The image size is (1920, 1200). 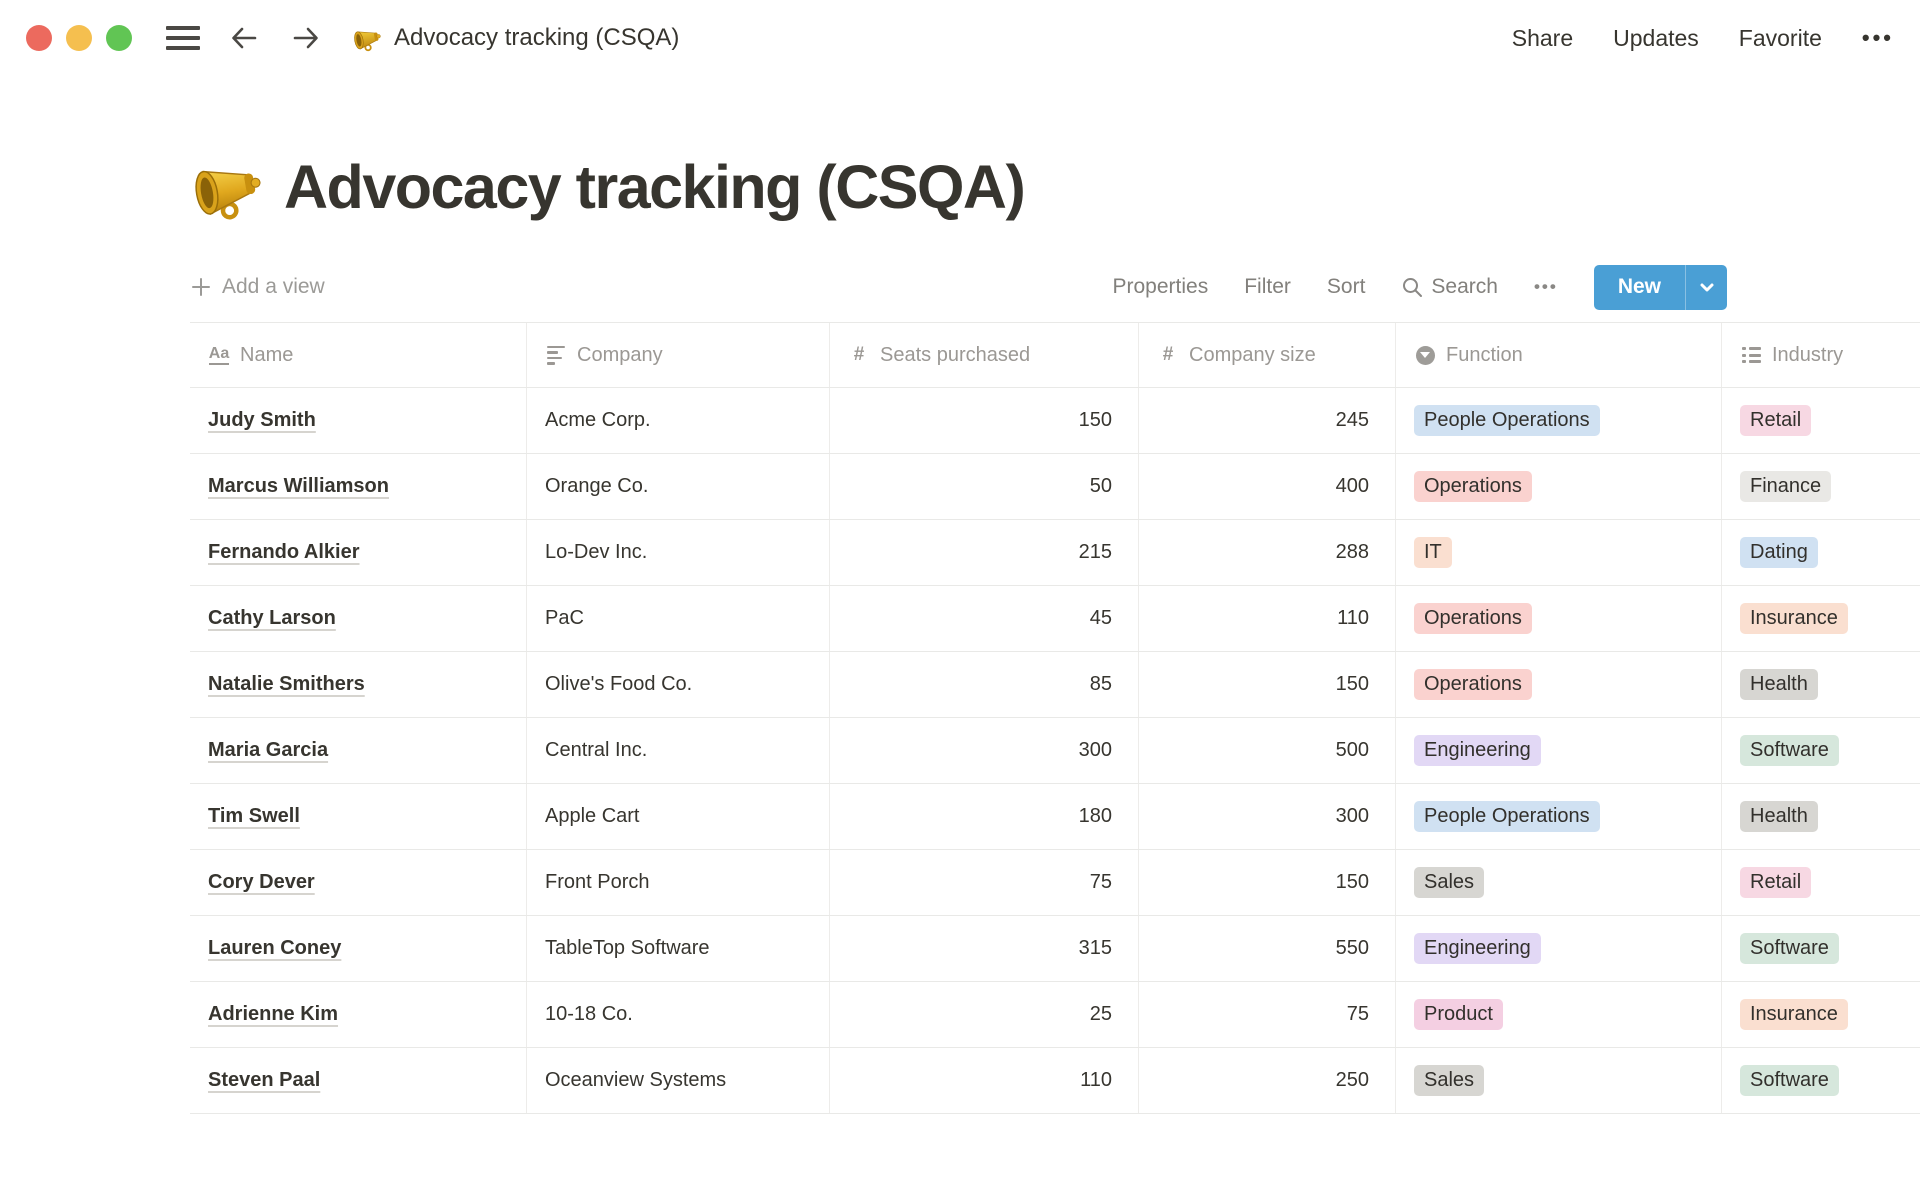 What do you see at coordinates (678, 486) in the screenshot?
I see `cell-company: Orange Co.` at bounding box center [678, 486].